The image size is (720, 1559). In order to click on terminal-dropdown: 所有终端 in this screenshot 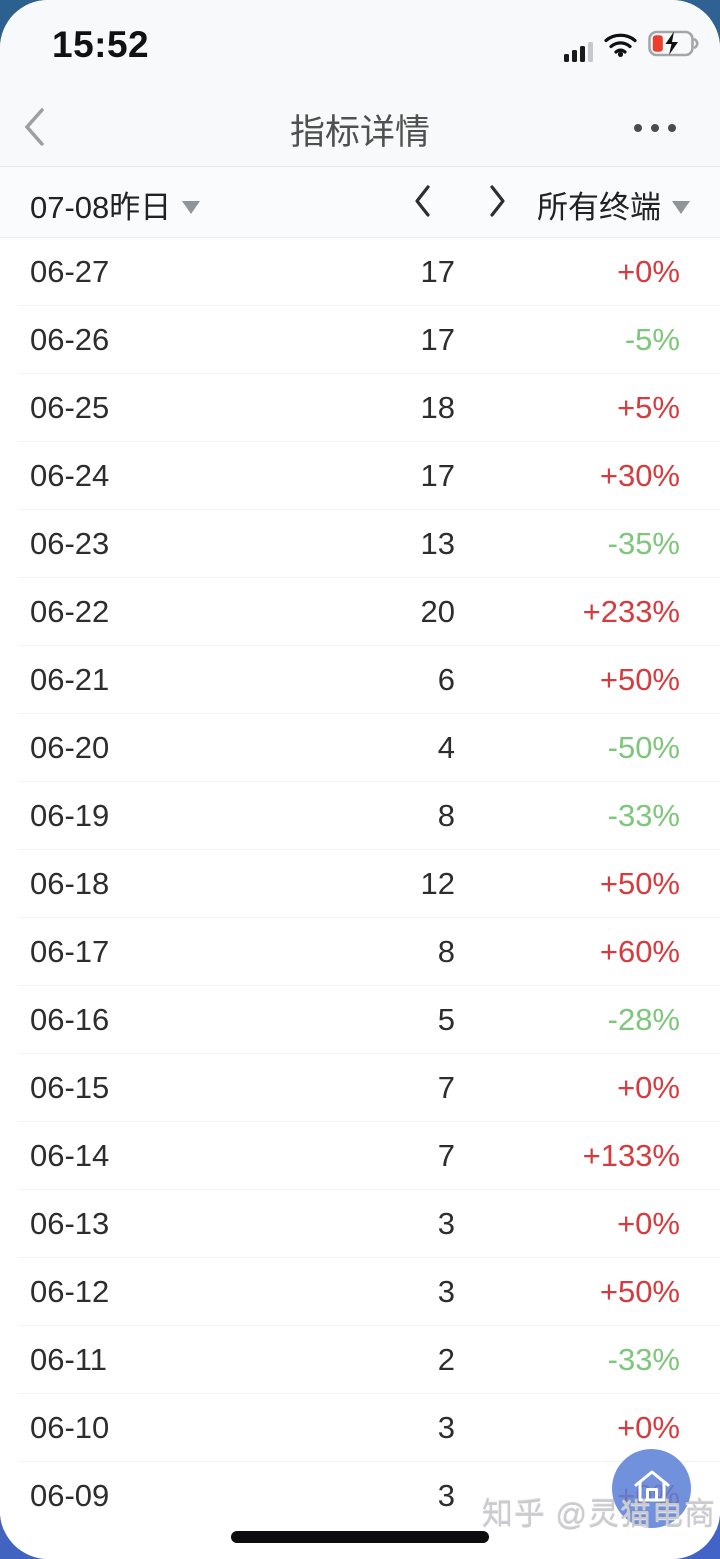, I will do `click(613, 204)`.